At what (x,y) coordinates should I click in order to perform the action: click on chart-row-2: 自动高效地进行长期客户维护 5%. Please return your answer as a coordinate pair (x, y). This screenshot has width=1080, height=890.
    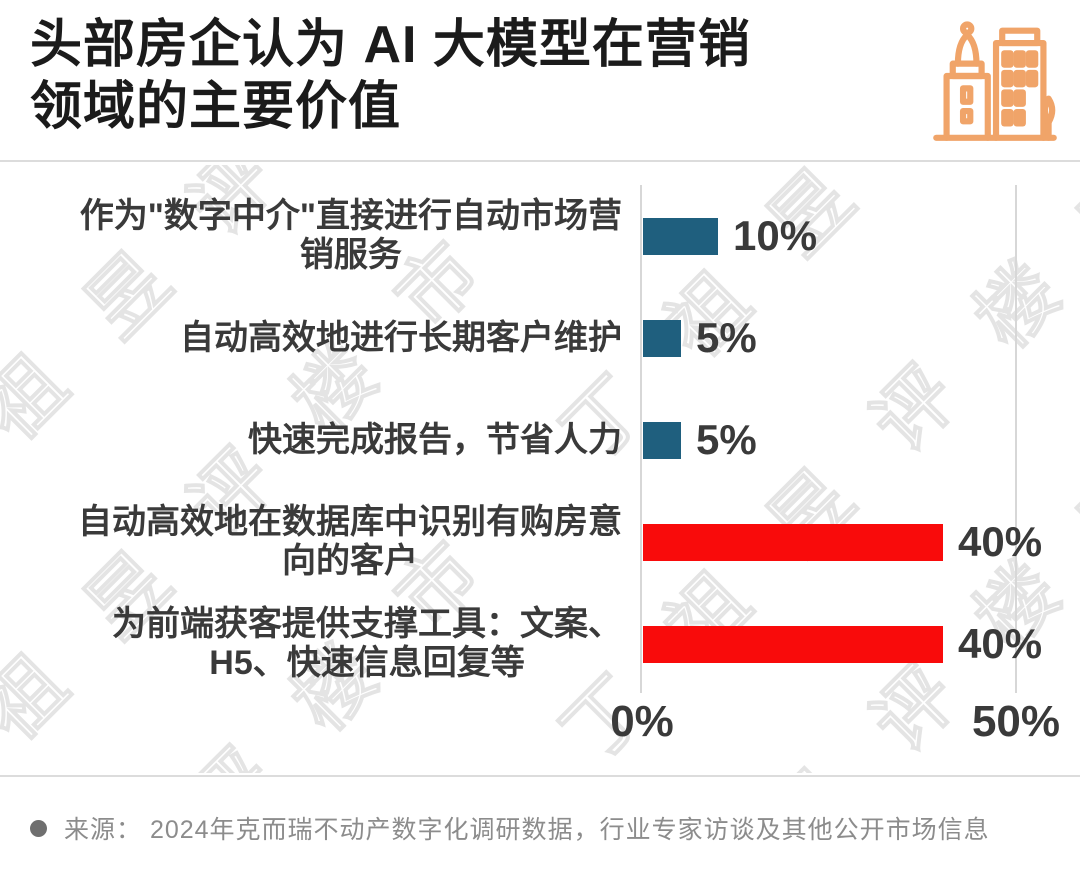
    Looking at the image, I should click on (540, 338).